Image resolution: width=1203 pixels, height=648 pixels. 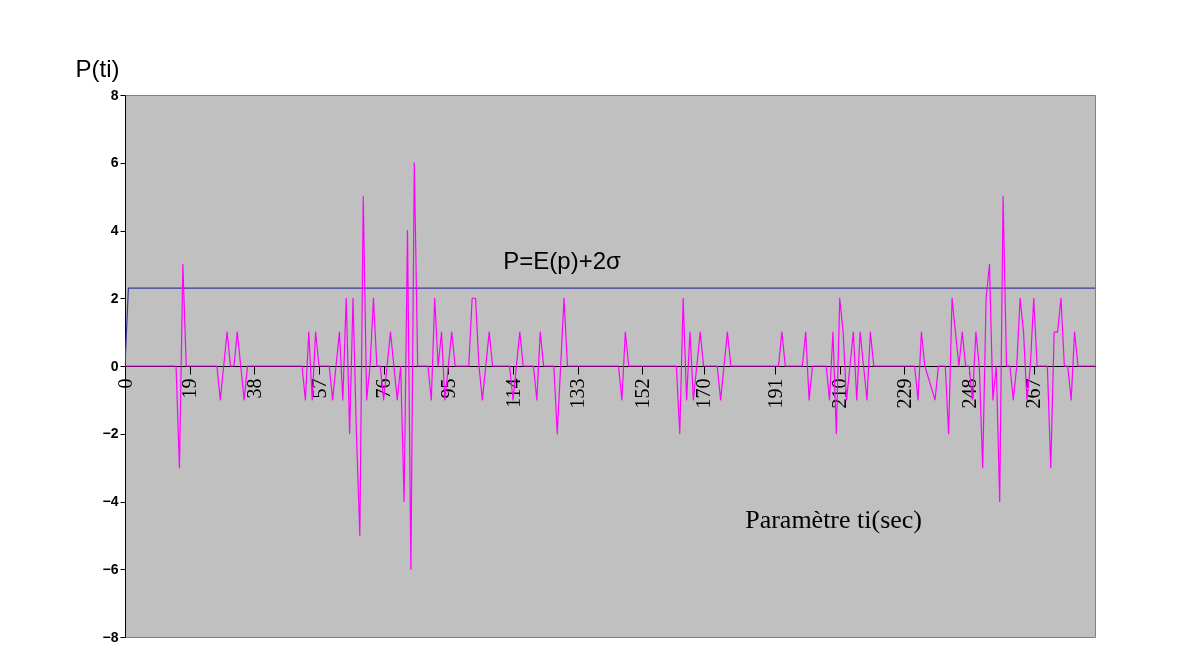 I want to click on y-tick-label: 6, so click(x=114, y=162).